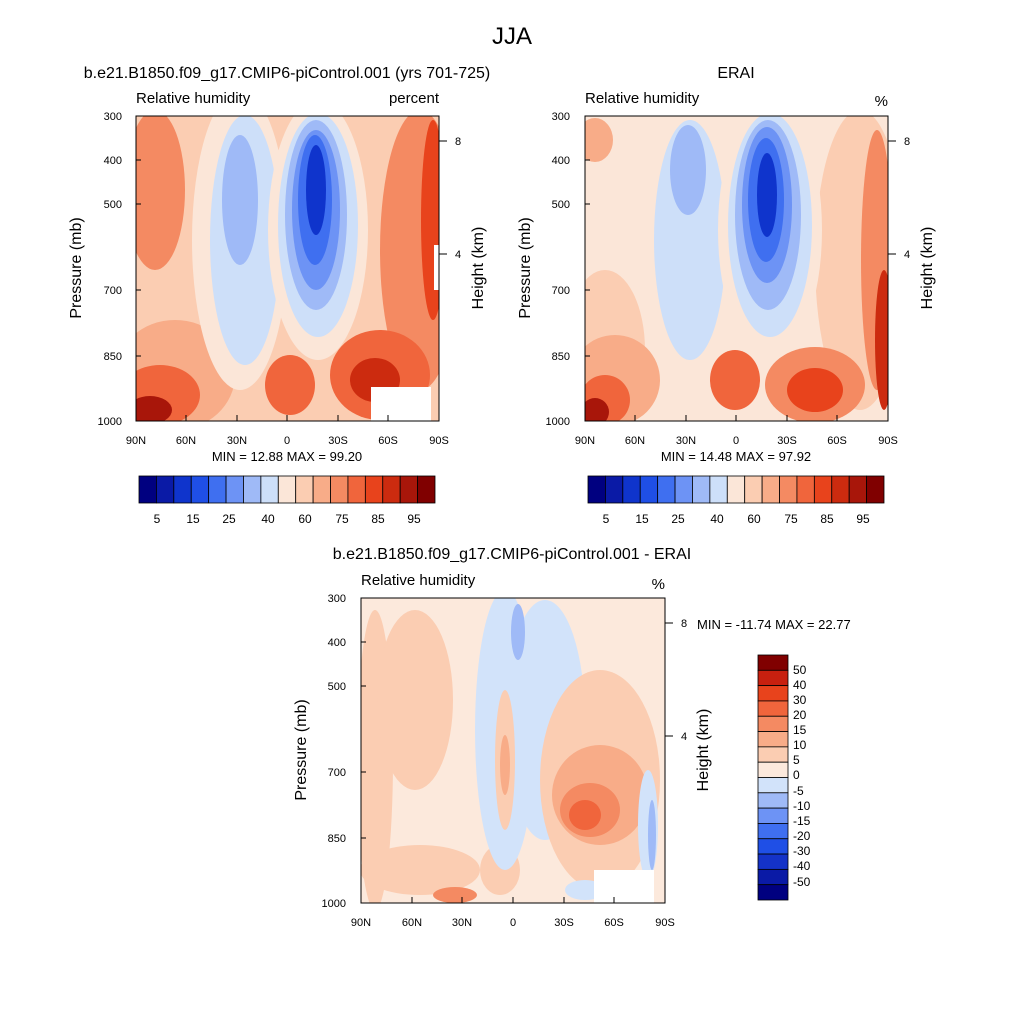 The height and width of the screenshot is (1024, 1024). I want to click on panel-erai-units: %, so click(881, 101).